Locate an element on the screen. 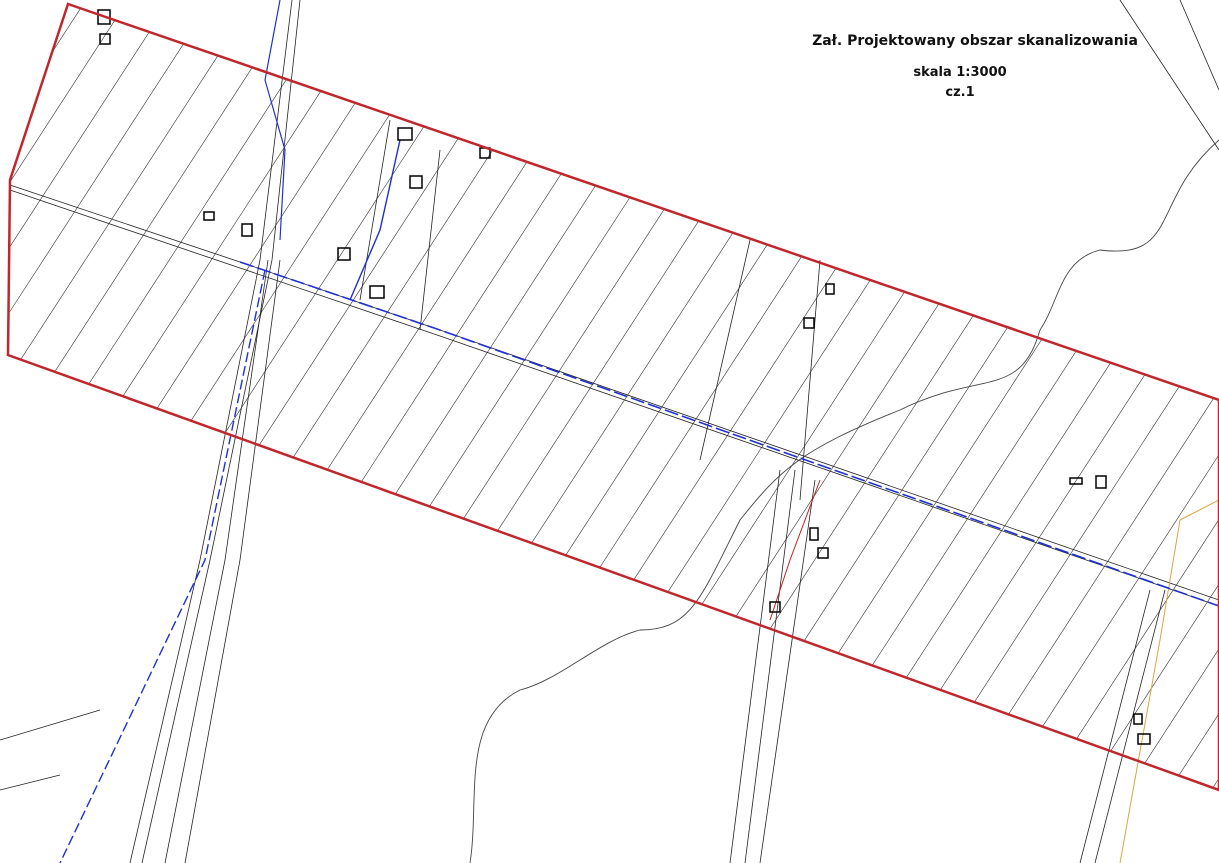  map-part: cz.1 is located at coordinates (959, 92).